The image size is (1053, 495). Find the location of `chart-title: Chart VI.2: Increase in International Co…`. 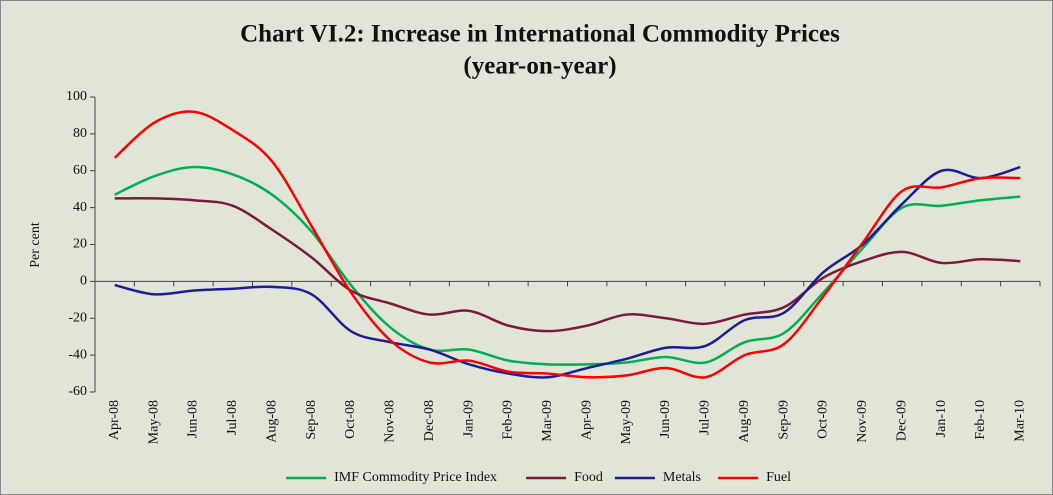

chart-title: Chart VI.2: Increase in International Co… is located at coordinates (540, 34).